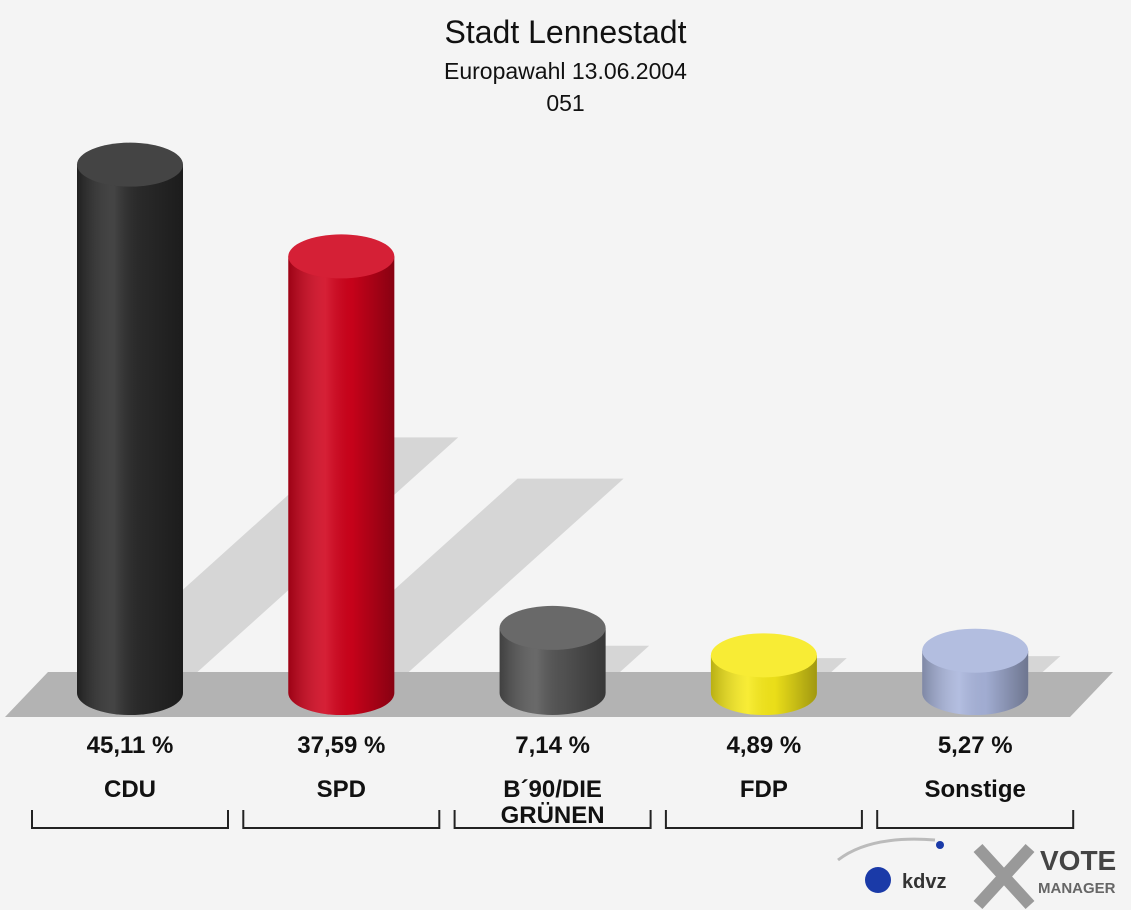 The image size is (1131, 910). What do you see at coordinates (1077, 888) in the screenshot?
I see `logo-text: MANAGER` at bounding box center [1077, 888].